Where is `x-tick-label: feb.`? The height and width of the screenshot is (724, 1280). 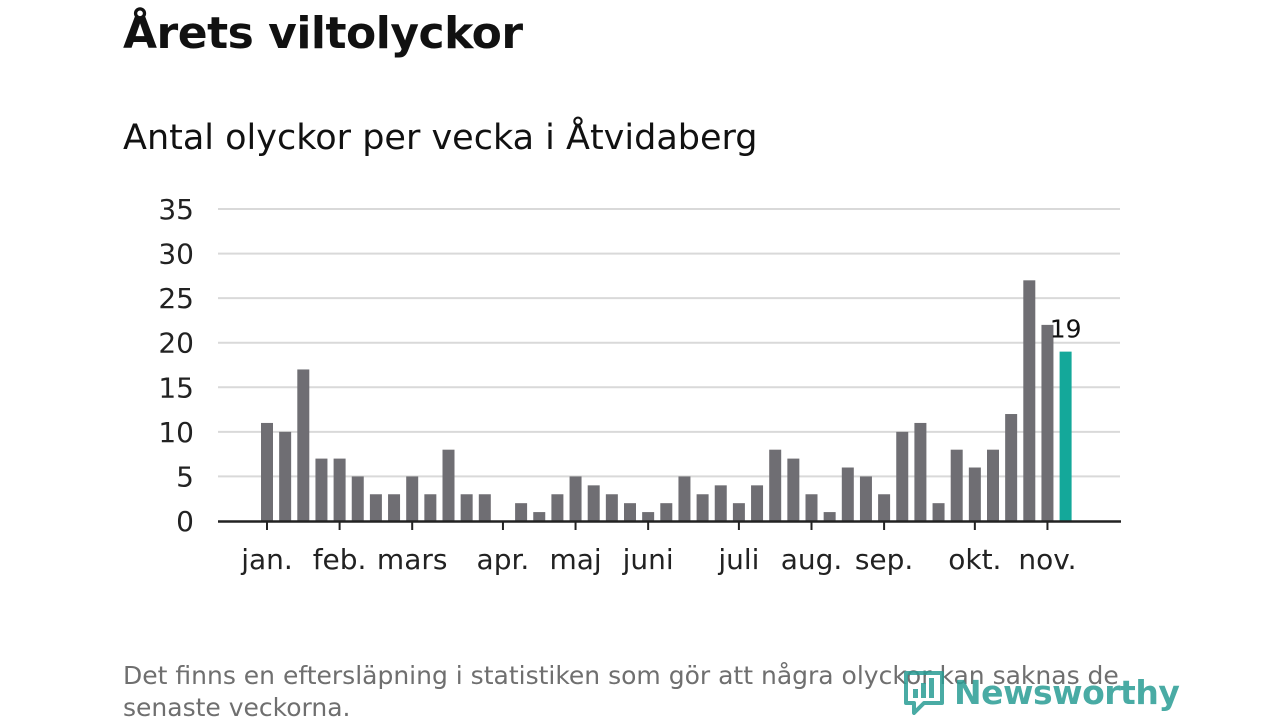
x-tick-label: feb. is located at coordinates (340, 559).